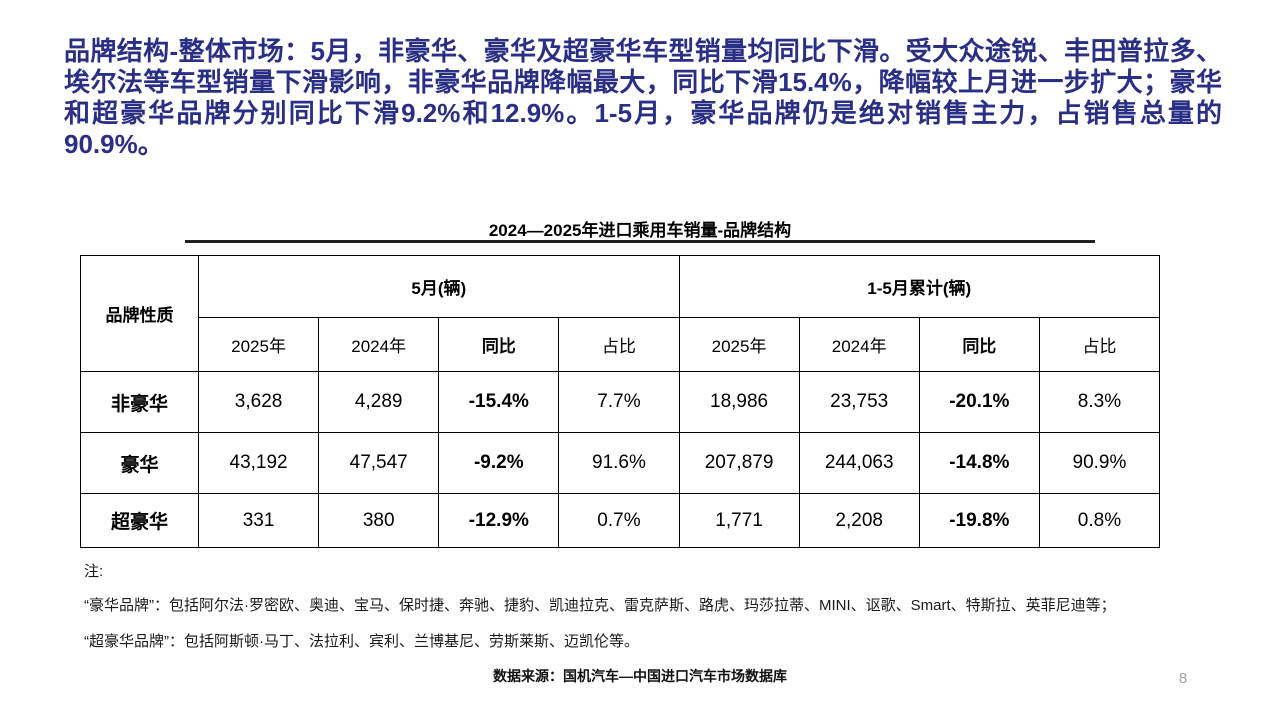 The height and width of the screenshot is (720, 1280). I want to click on sub-header-share: 占比, so click(619, 344).